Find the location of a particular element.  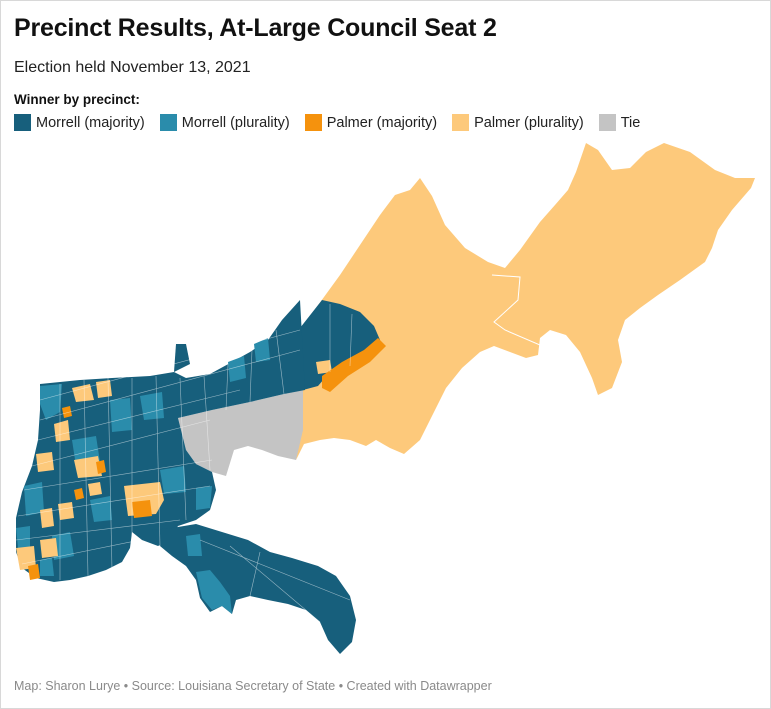

legend-title: Winner by precinct: is located at coordinates (77, 99).